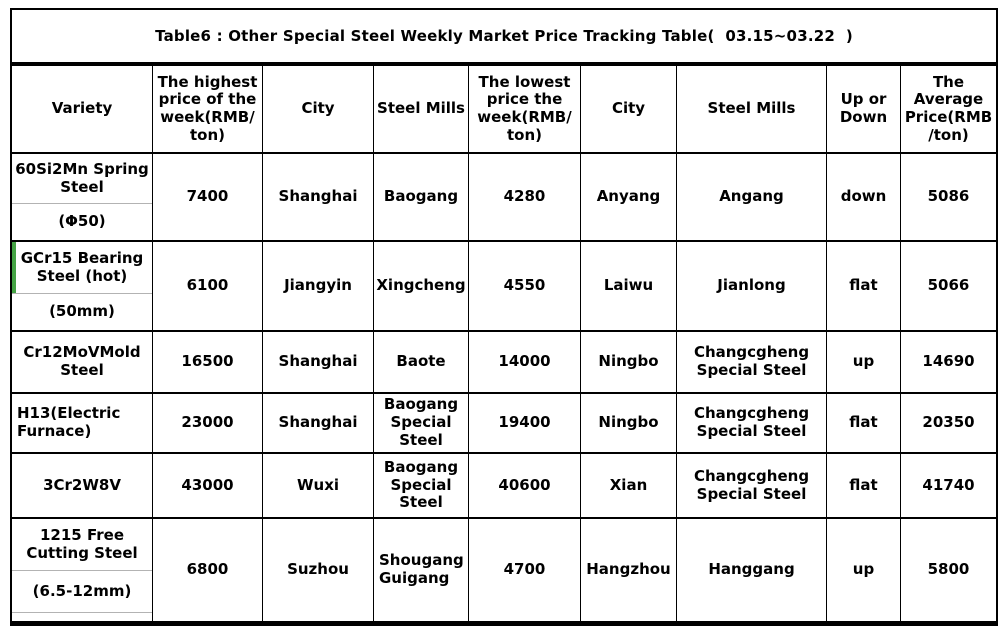 The height and width of the screenshot is (636, 1006). I want to click on cell-highest-price: 6100, so click(207, 285).